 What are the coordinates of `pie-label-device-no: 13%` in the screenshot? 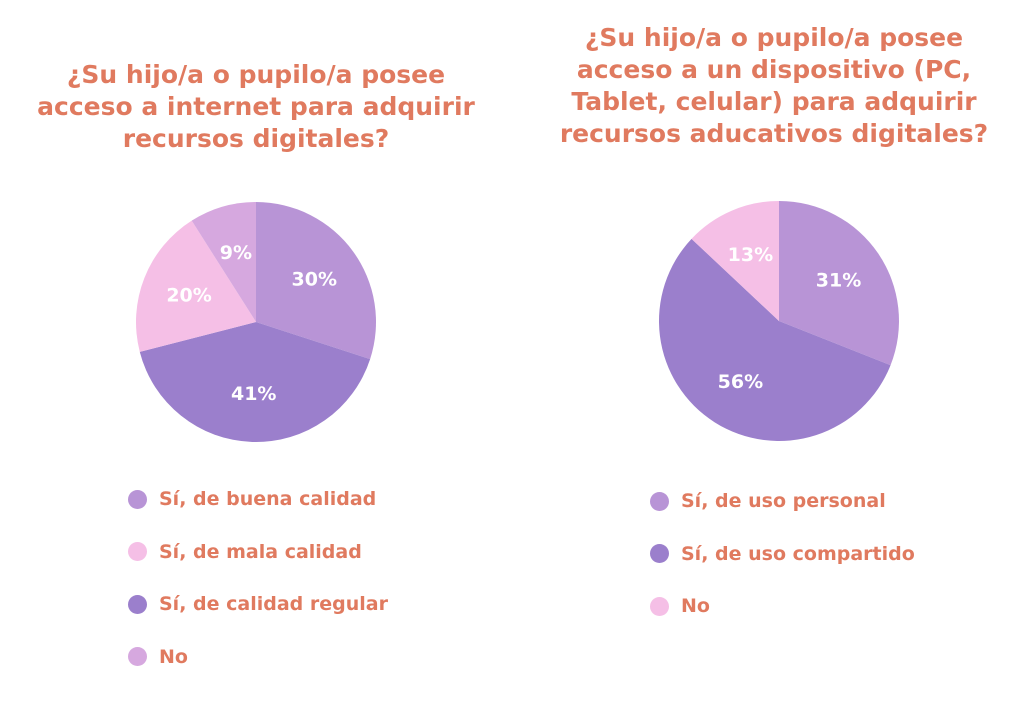 It's located at (750, 255).